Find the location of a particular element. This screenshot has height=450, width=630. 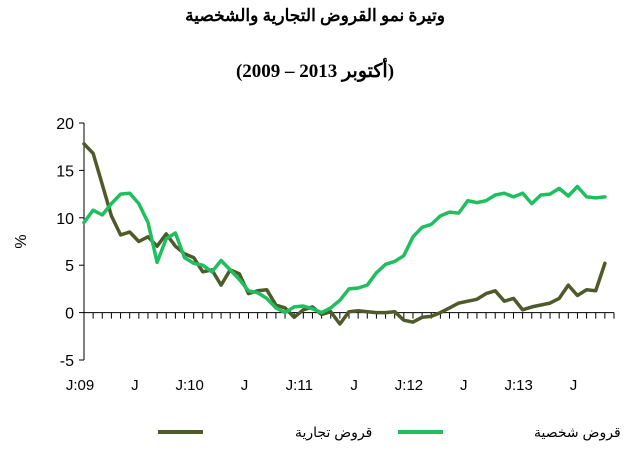

y-tick-label: 15 is located at coordinates (65, 171).